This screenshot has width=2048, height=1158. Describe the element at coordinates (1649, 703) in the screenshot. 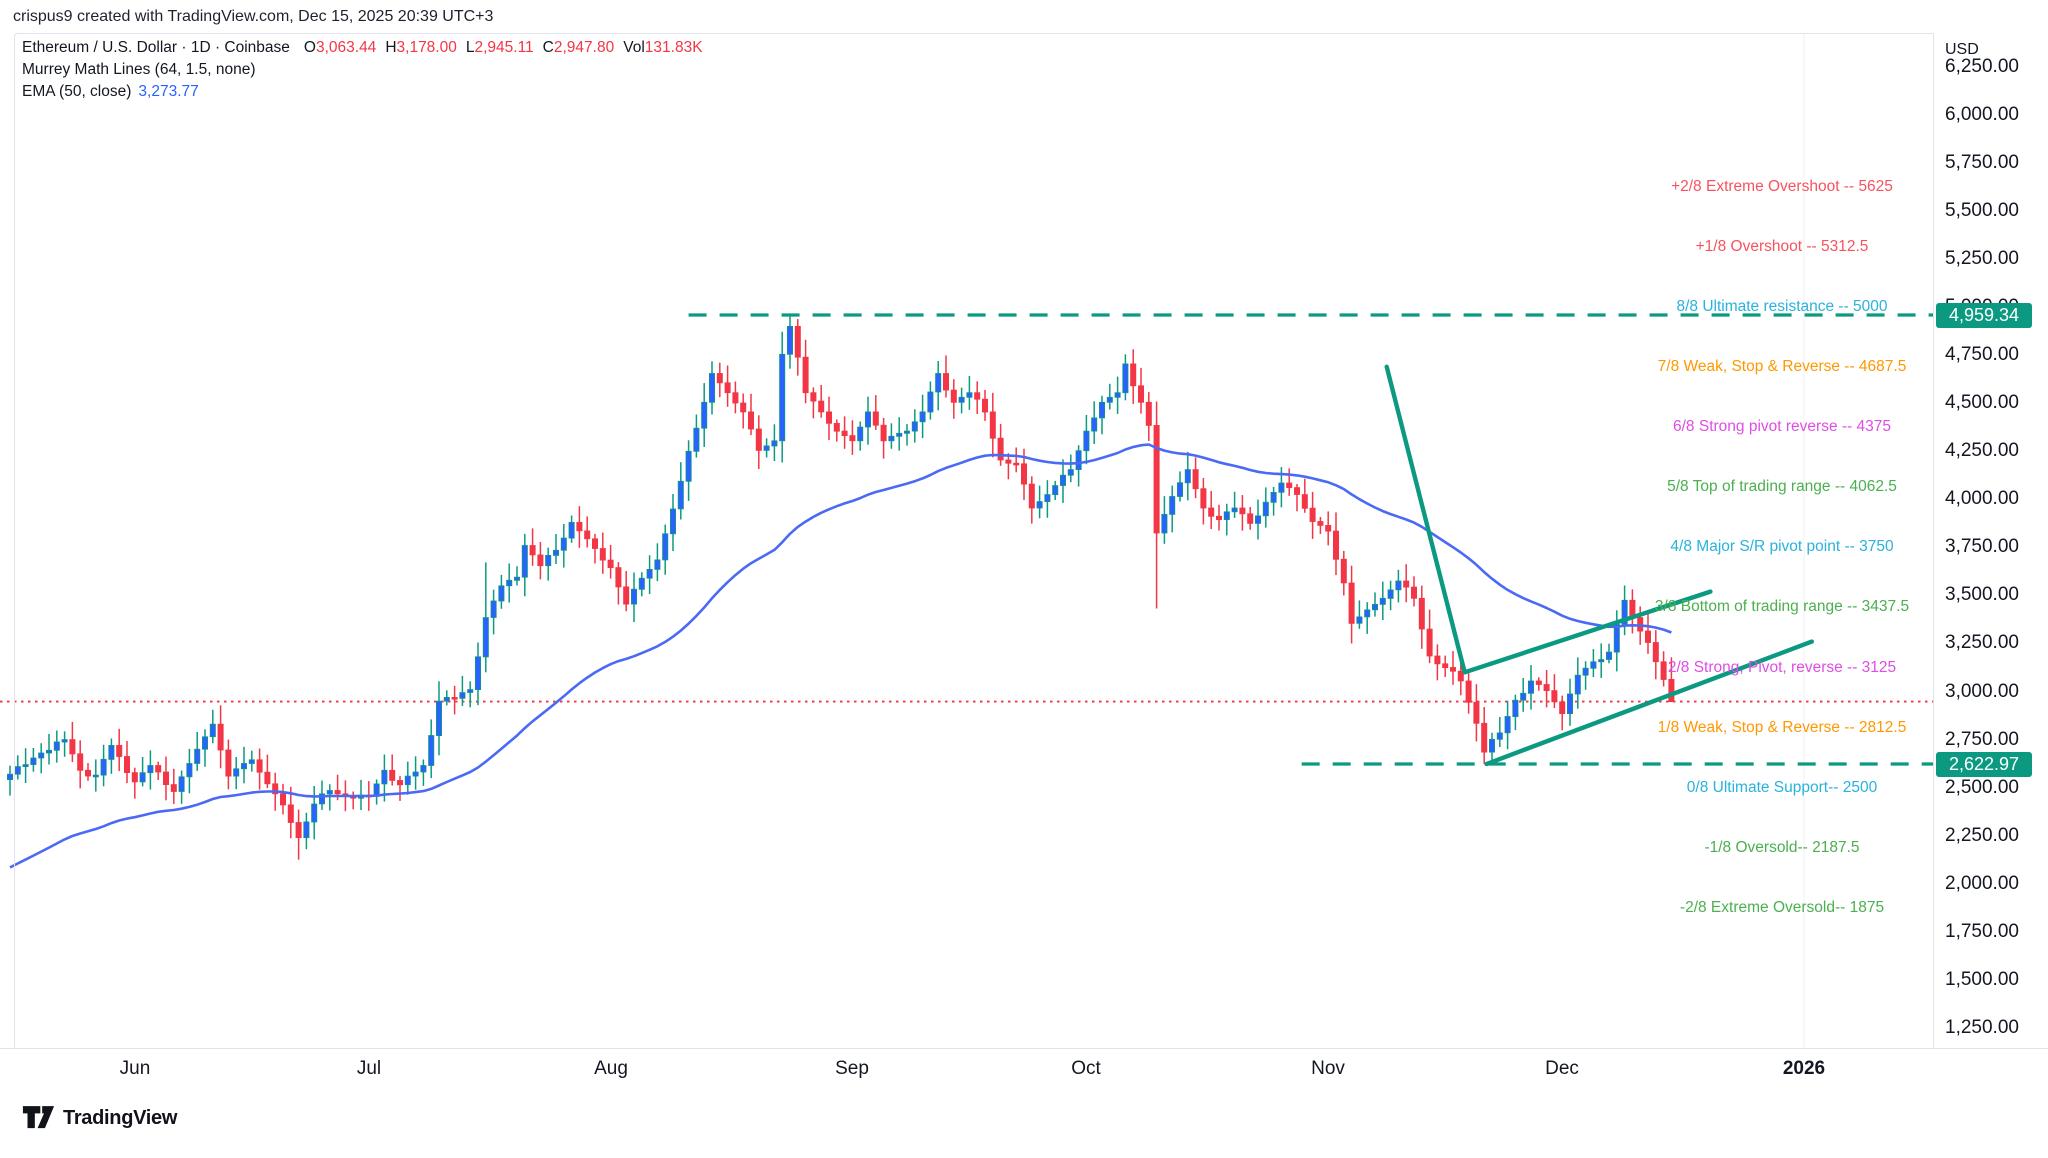

I see `trendline-rising-support` at that location.